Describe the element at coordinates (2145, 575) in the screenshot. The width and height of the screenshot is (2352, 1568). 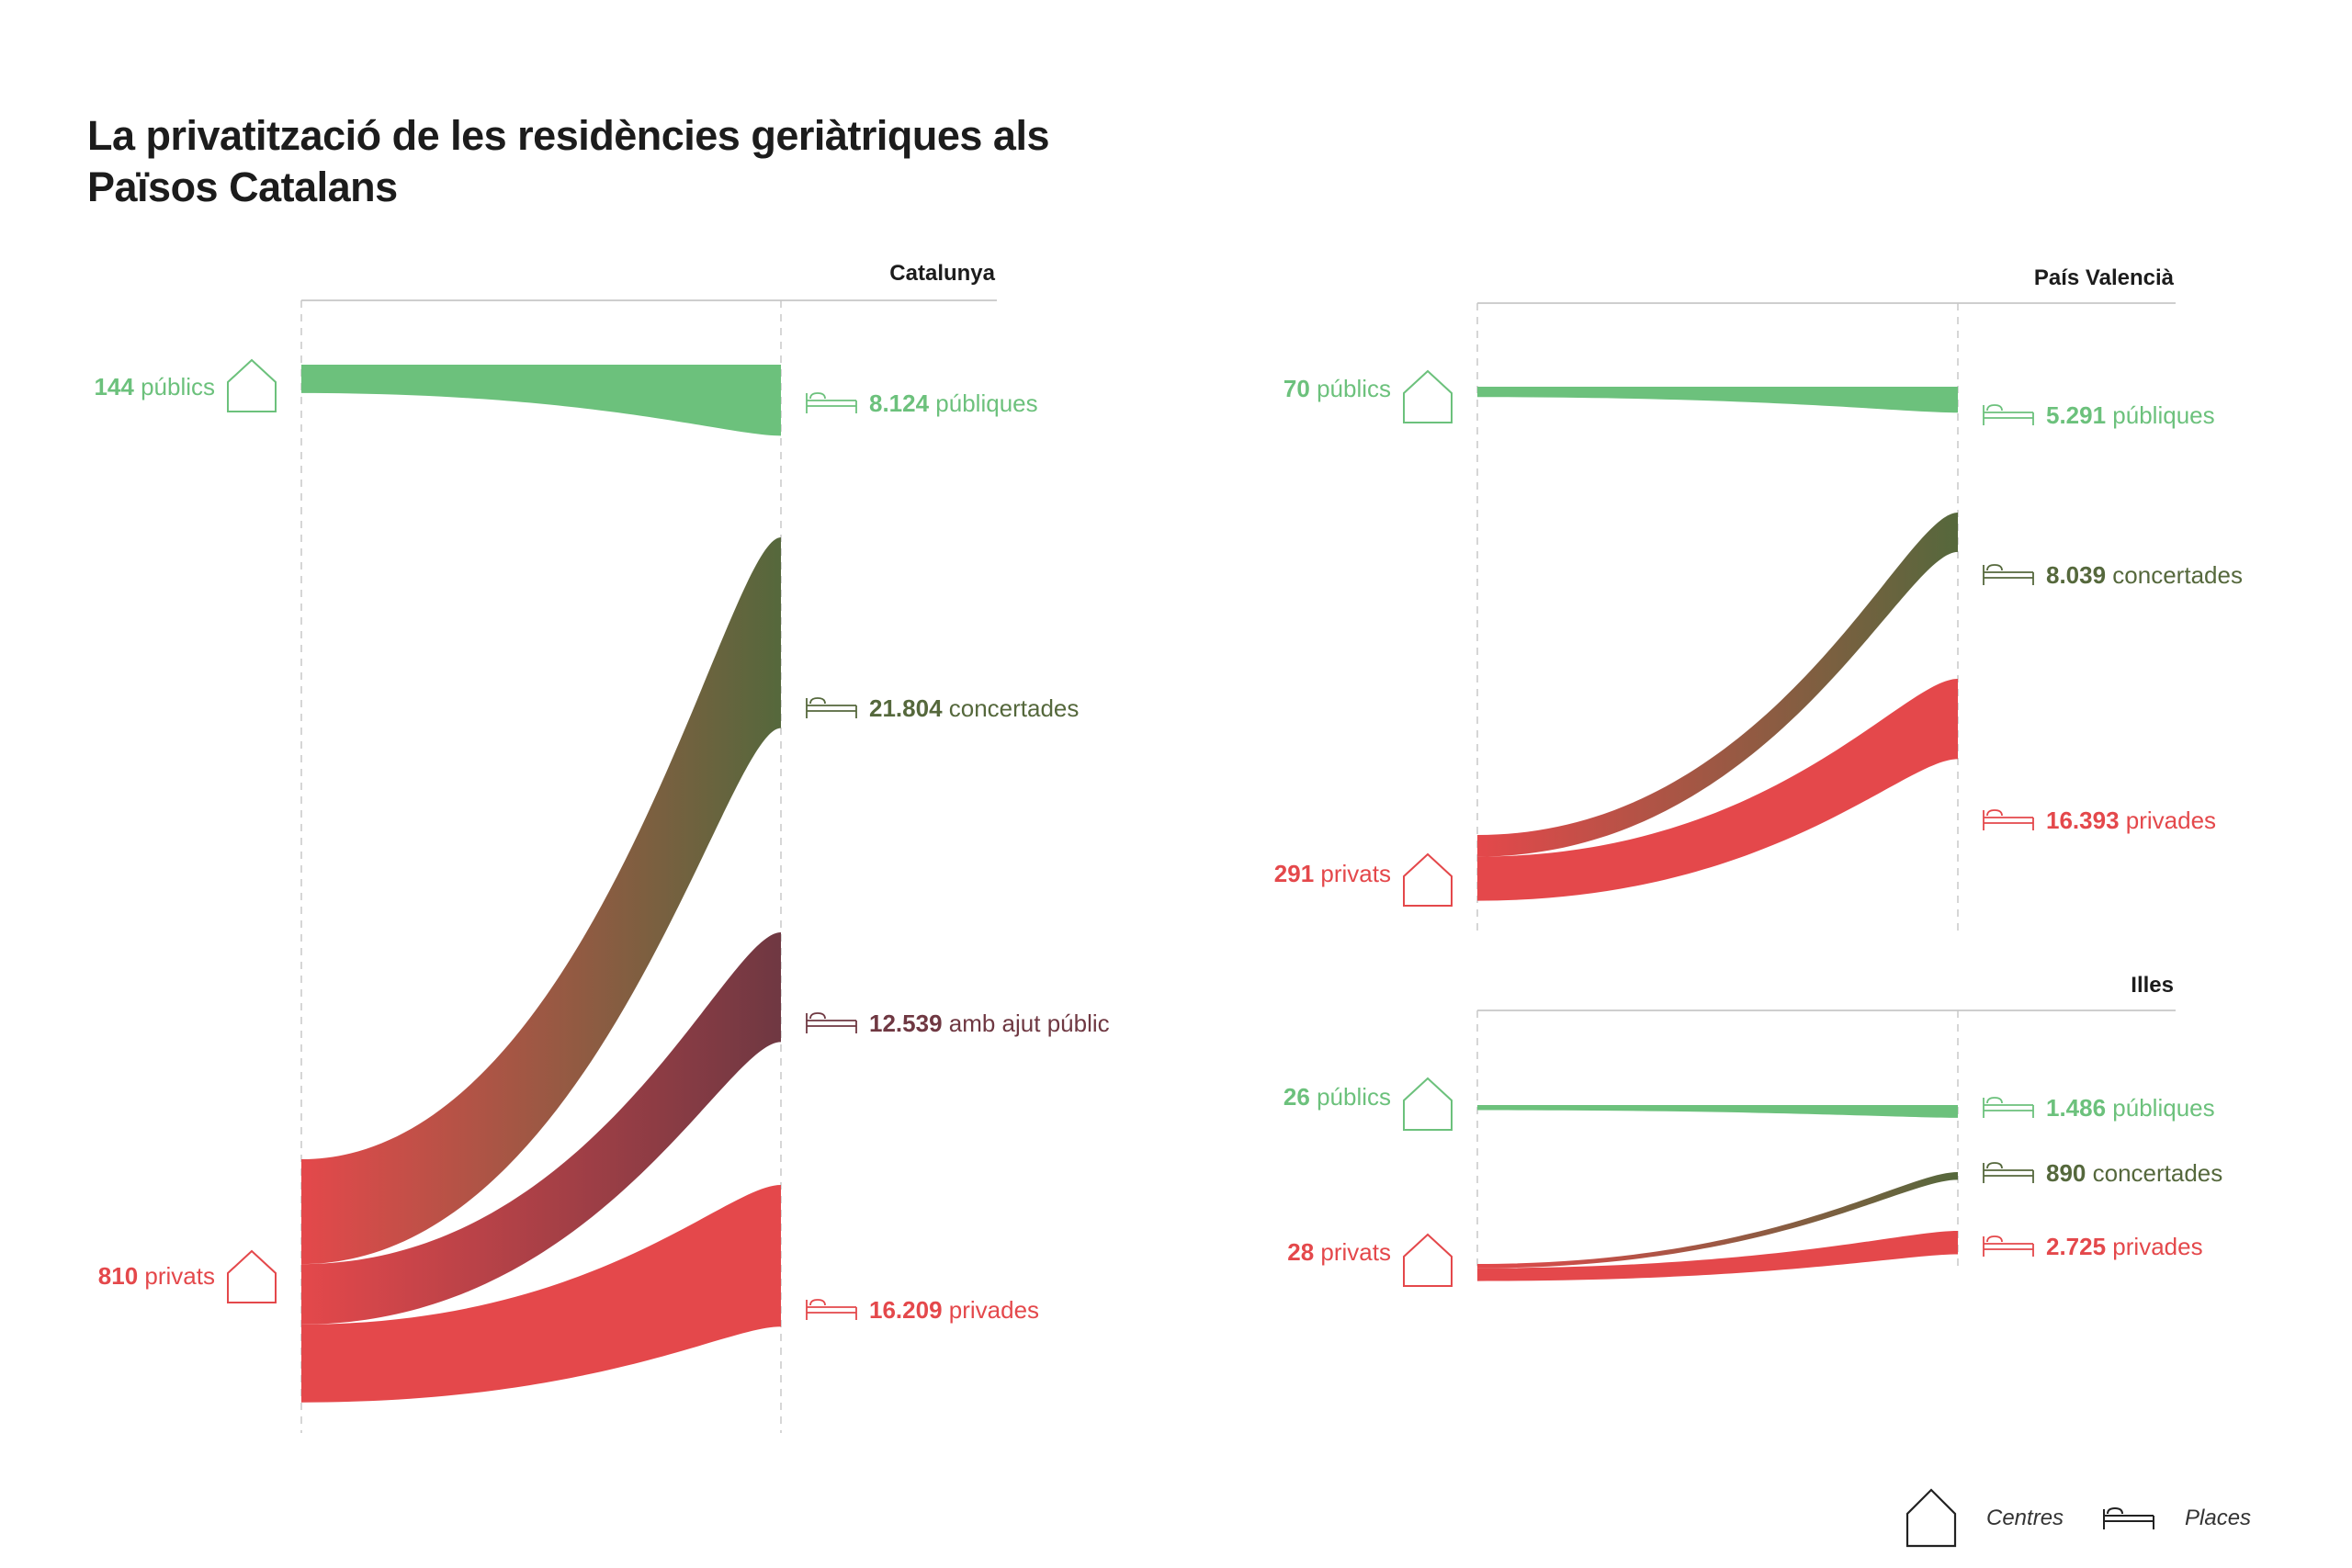
I see `target-label-concert: 8.039 concertades` at that location.